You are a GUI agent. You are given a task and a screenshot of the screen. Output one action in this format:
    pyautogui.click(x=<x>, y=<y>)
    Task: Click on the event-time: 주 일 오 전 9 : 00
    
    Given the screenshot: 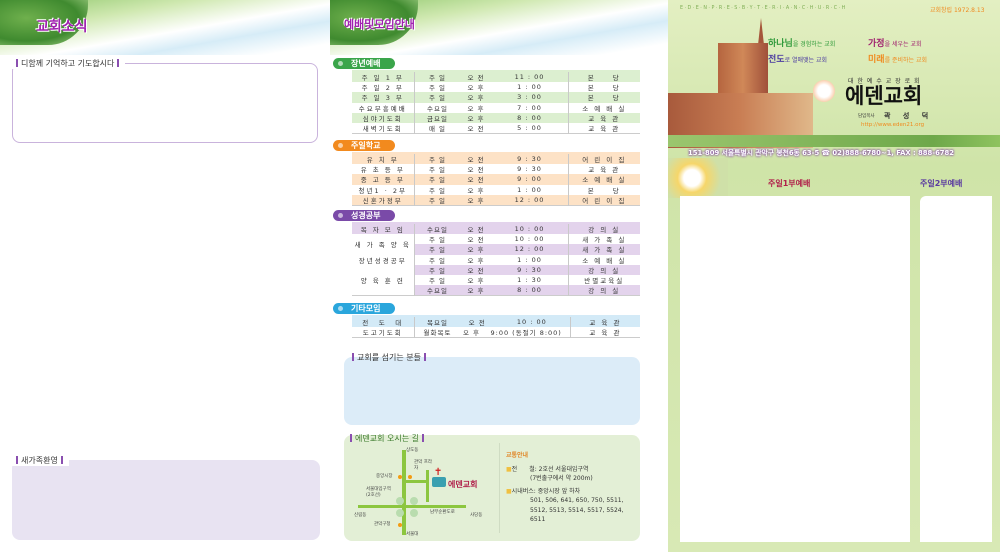 What is the action you would take?
    pyautogui.click(x=491, y=179)
    